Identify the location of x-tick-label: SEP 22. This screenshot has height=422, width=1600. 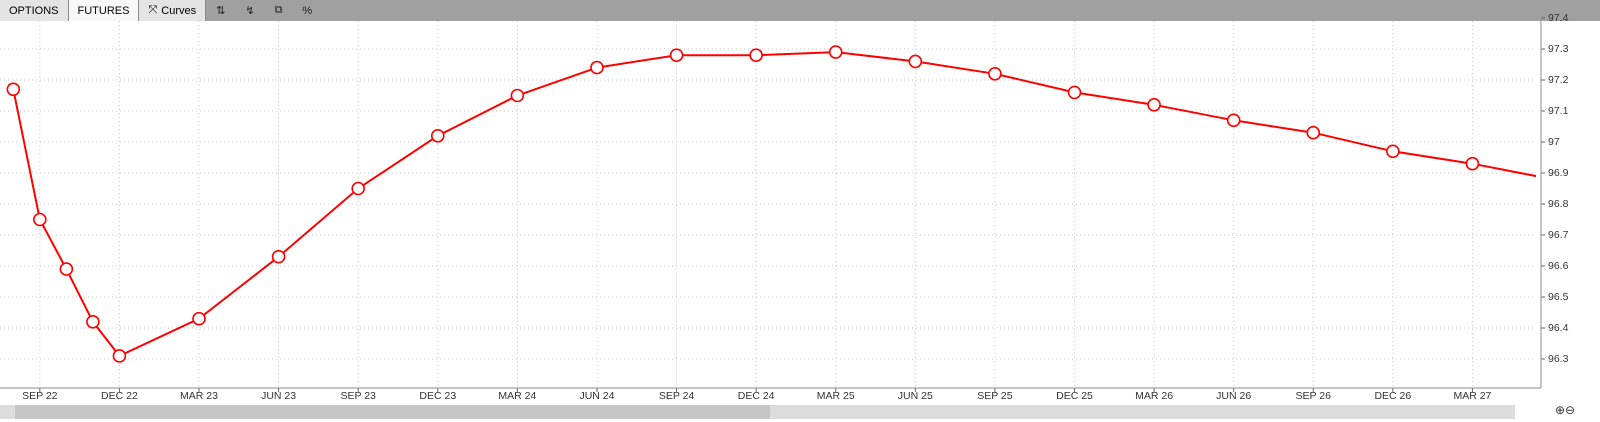
(40, 396).